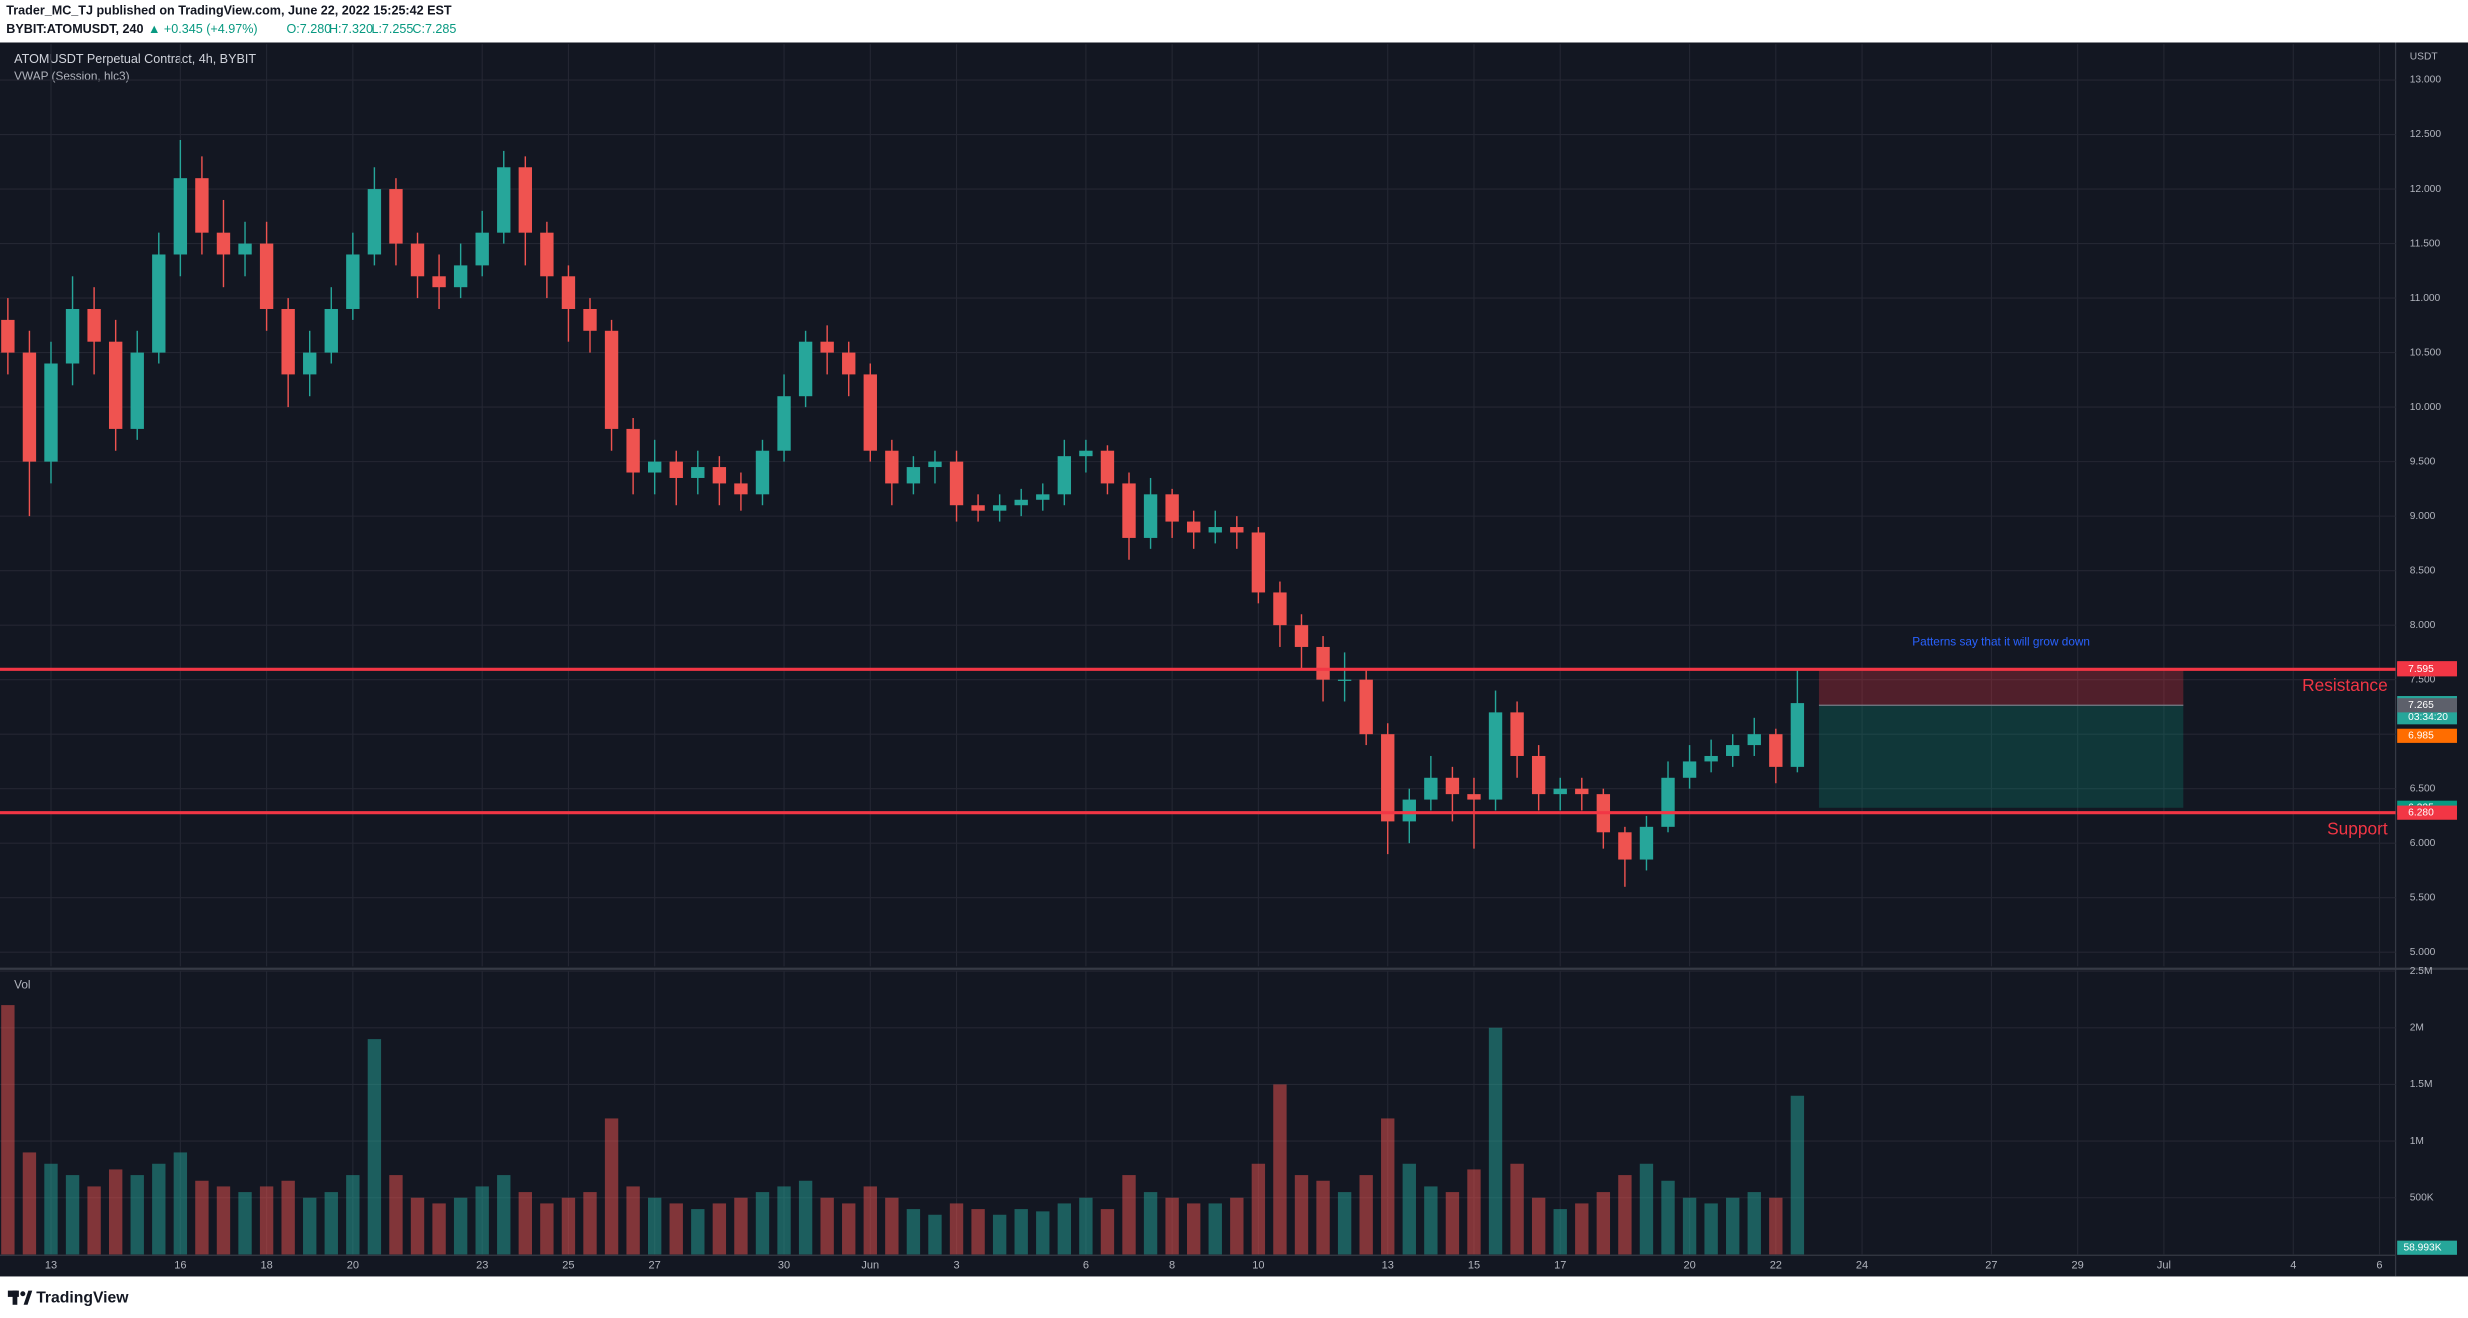  I want to click on volume-tick-label: 500K, so click(2422, 1197).